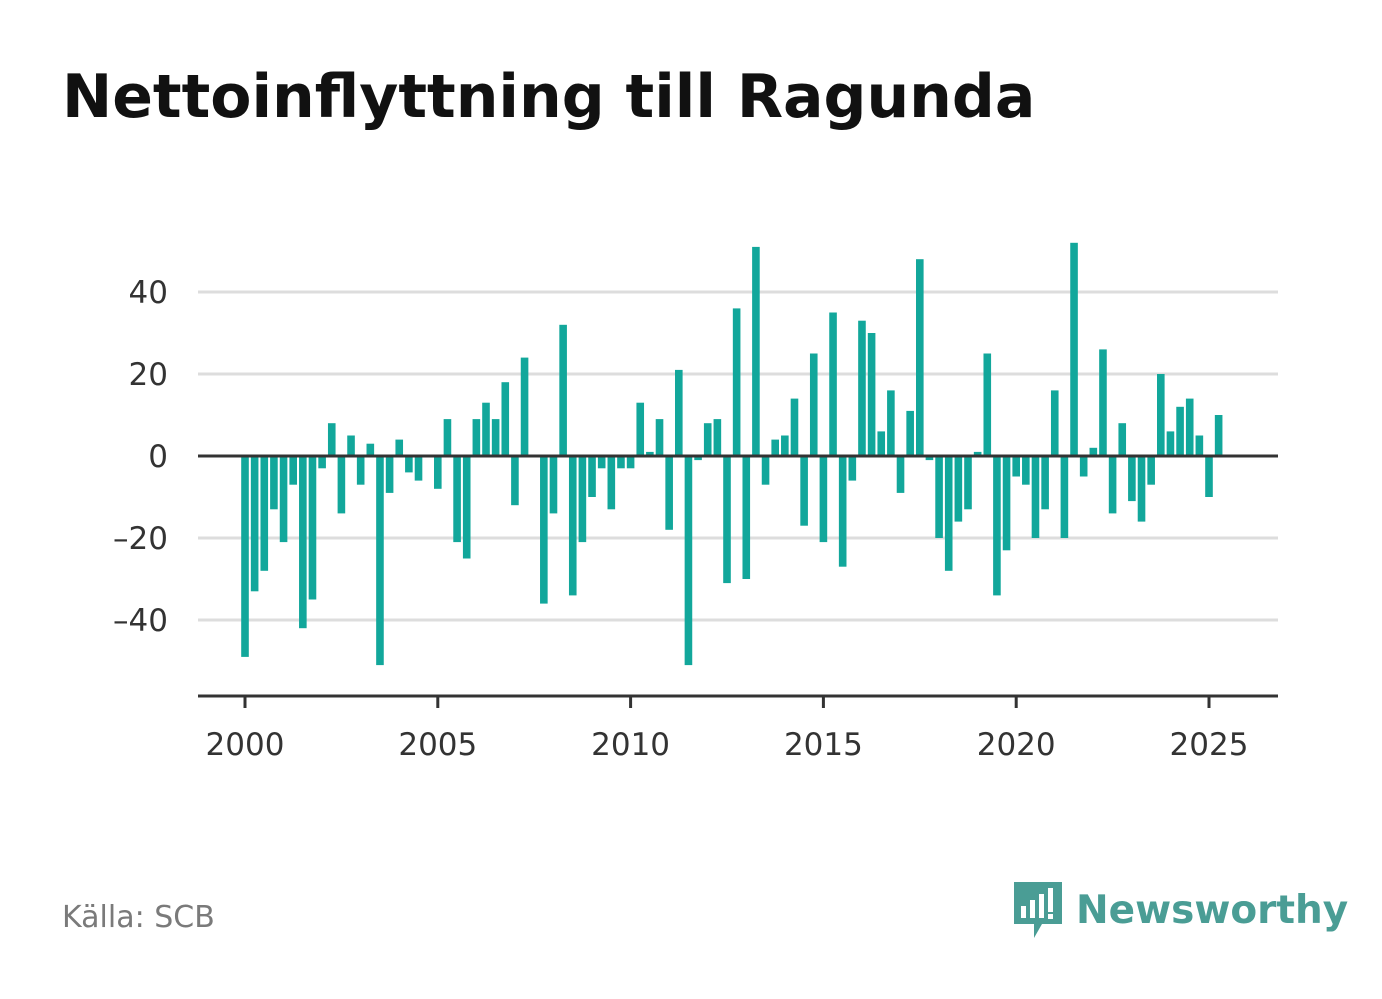 The width and height of the screenshot is (1382, 999). I want to click on y-tick-label: –40, so click(140, 621).